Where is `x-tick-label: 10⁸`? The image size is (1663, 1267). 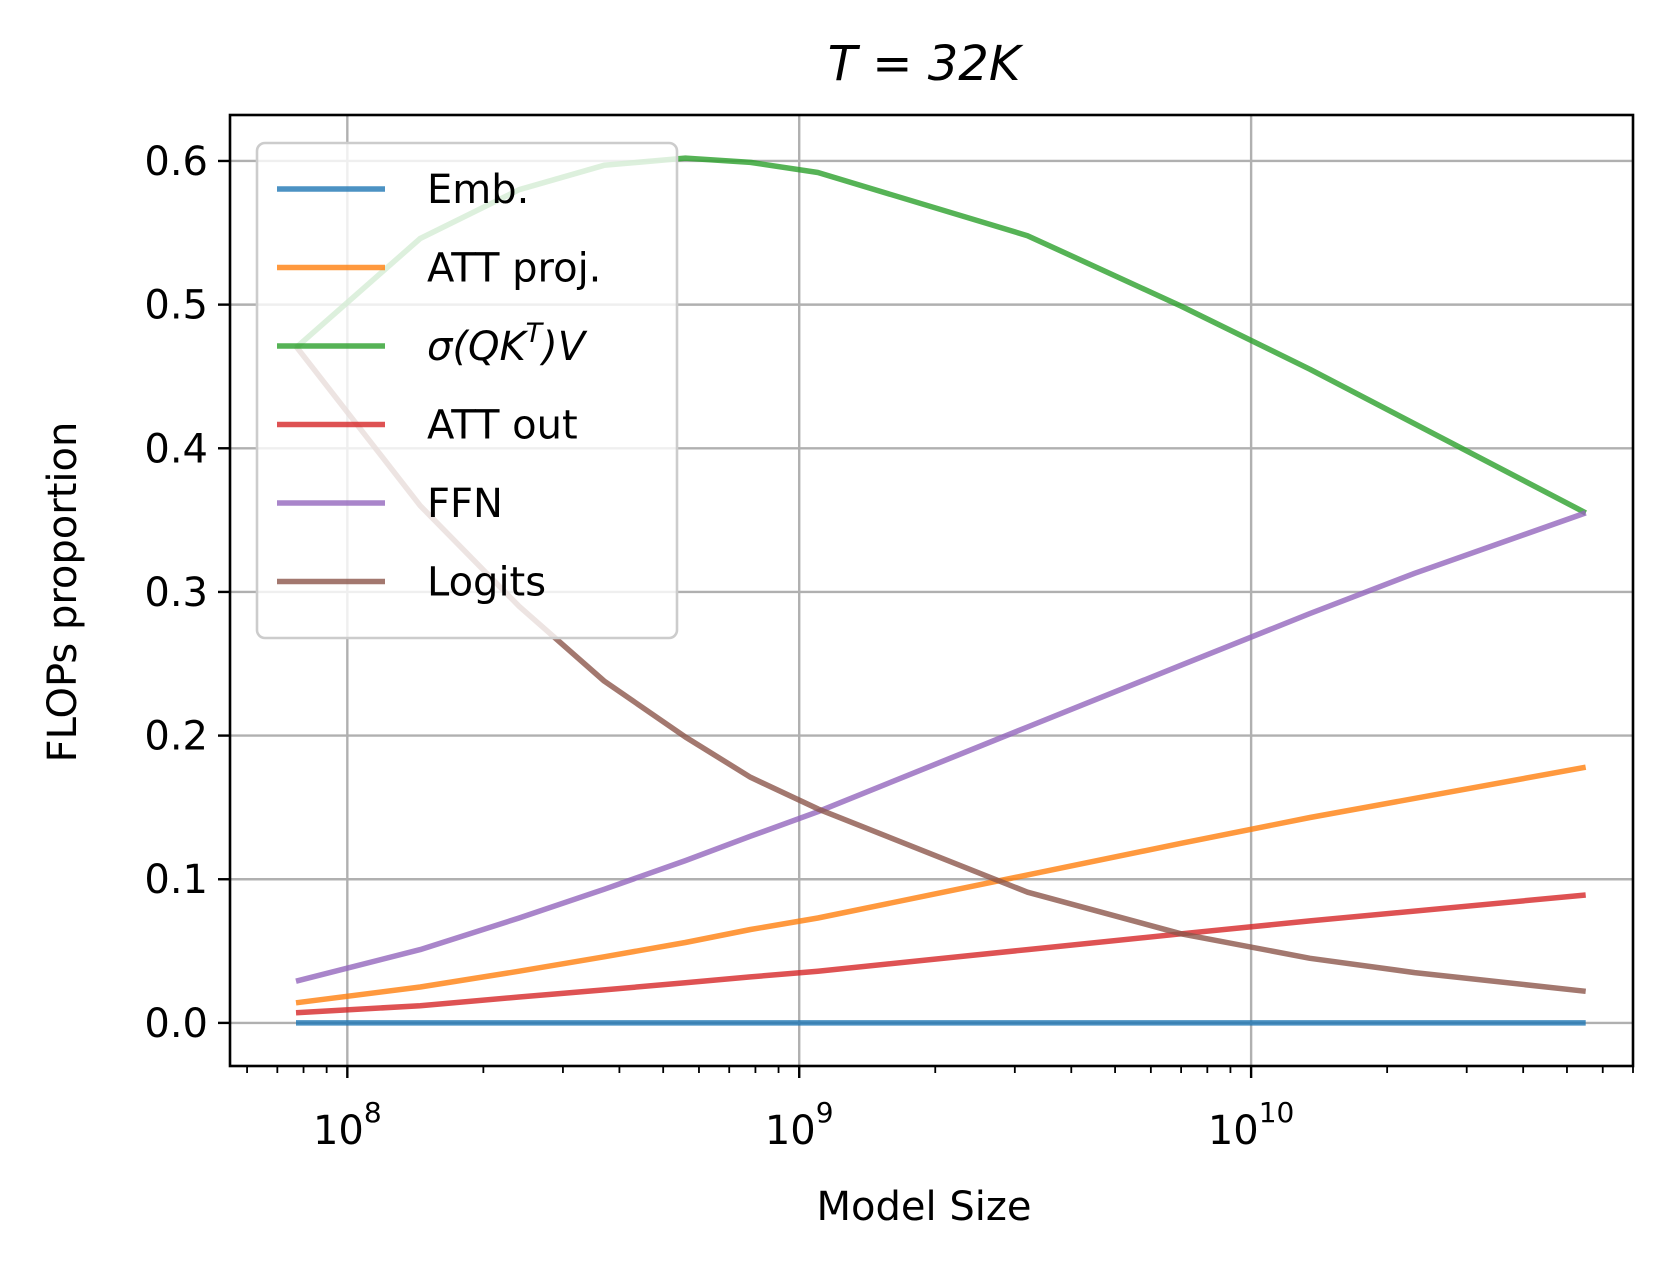
x-tick-label: 10⁸ is located at coordinates (347, 1125).